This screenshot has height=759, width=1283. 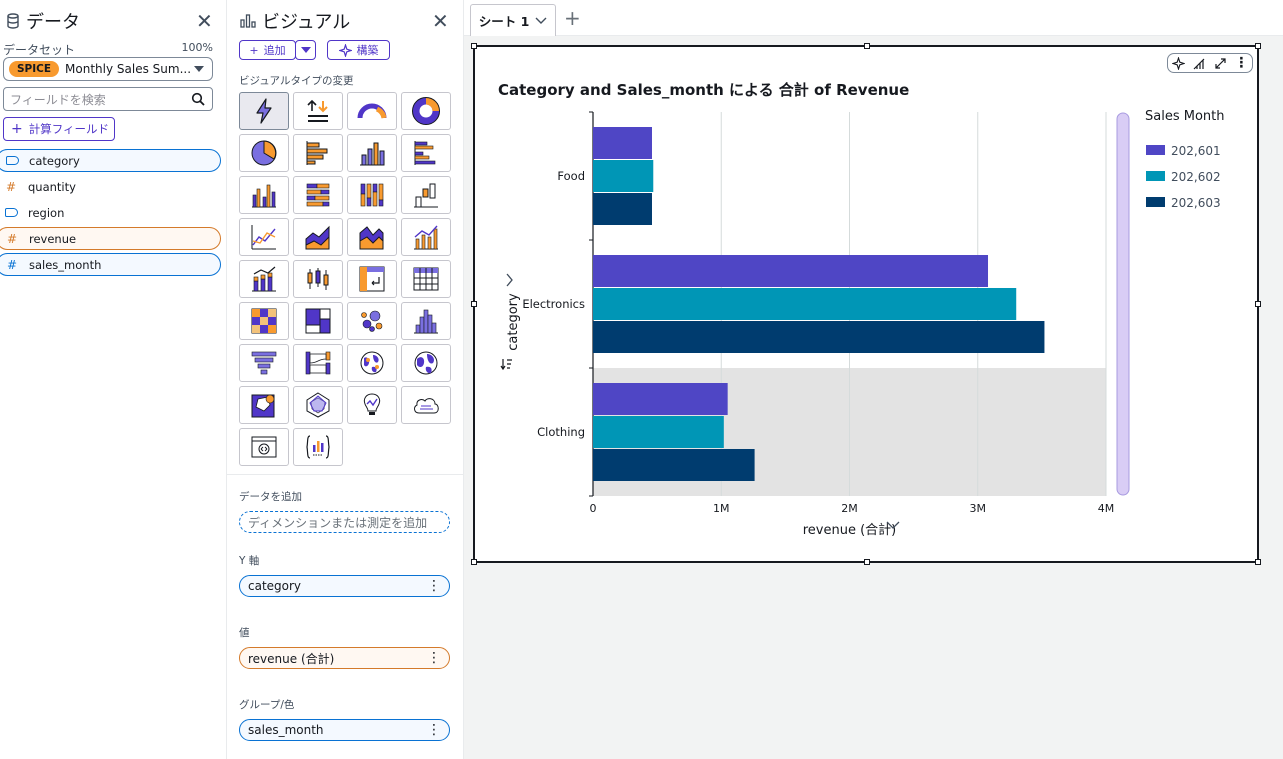 What do you see at coordinates (358, 50) in the screenshot?
I see `build-button: 構築` at bounding box center [358, 50].